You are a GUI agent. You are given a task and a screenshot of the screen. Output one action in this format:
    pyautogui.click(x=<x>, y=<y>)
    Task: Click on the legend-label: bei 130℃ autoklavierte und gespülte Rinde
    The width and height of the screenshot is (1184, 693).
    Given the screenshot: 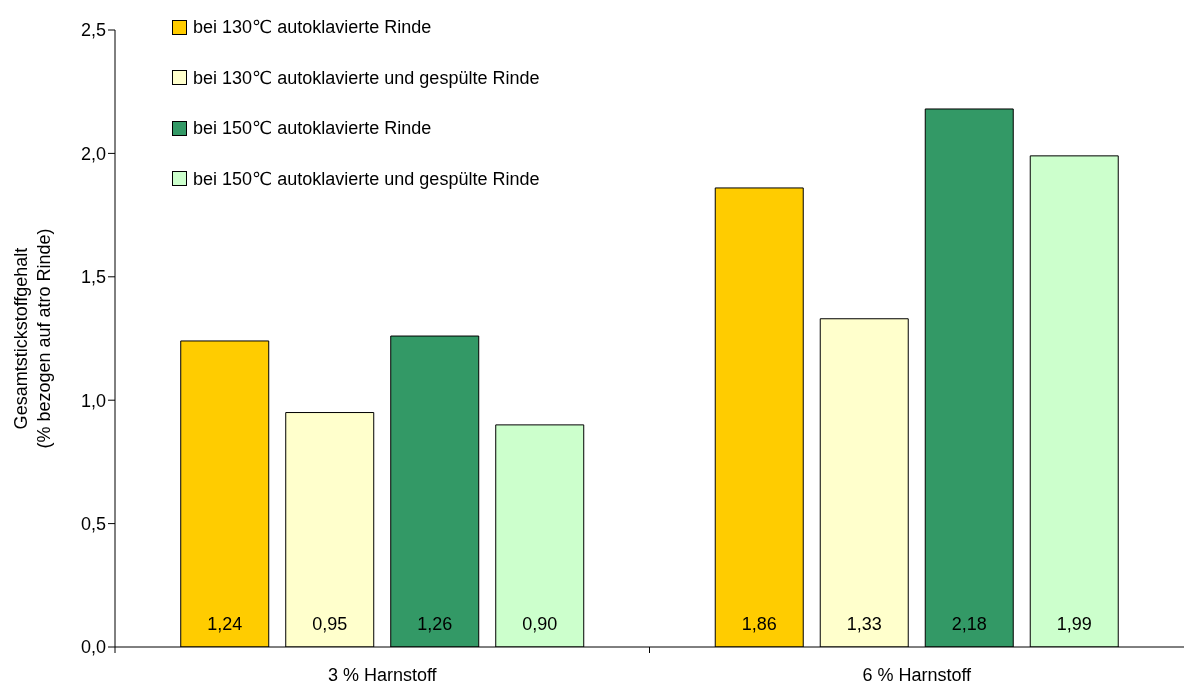 What is the action you would take?
    pyautogui.click(x=366, y=77)
    